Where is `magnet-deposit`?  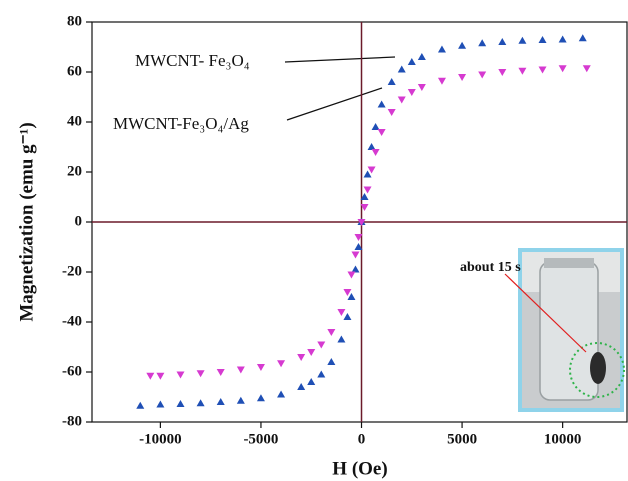 magnet-deposit is located at coordinates (598, 368).